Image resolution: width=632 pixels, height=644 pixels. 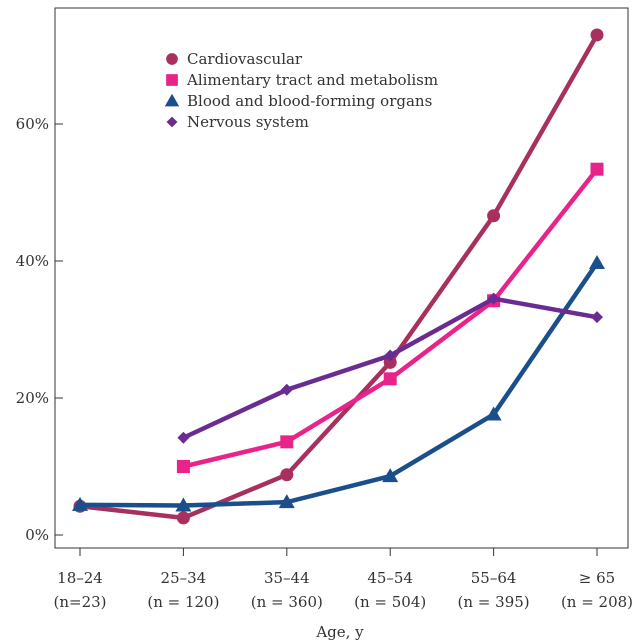 I want to click on legend-item: Cardiovascular, so click(x=234, y=59).